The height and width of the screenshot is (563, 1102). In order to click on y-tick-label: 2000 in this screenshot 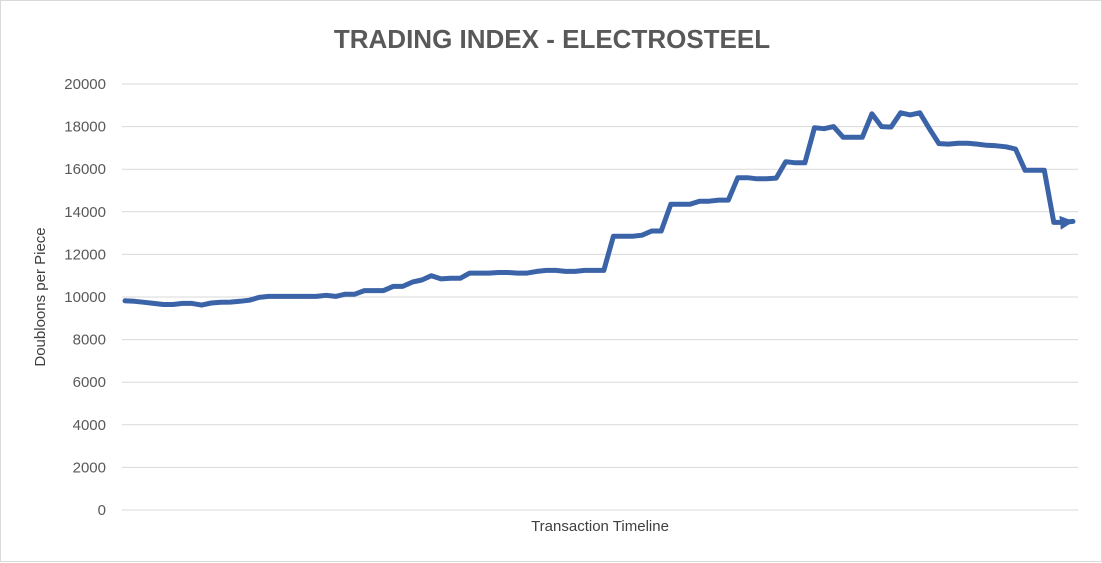, I will do `click(89, 467)`.